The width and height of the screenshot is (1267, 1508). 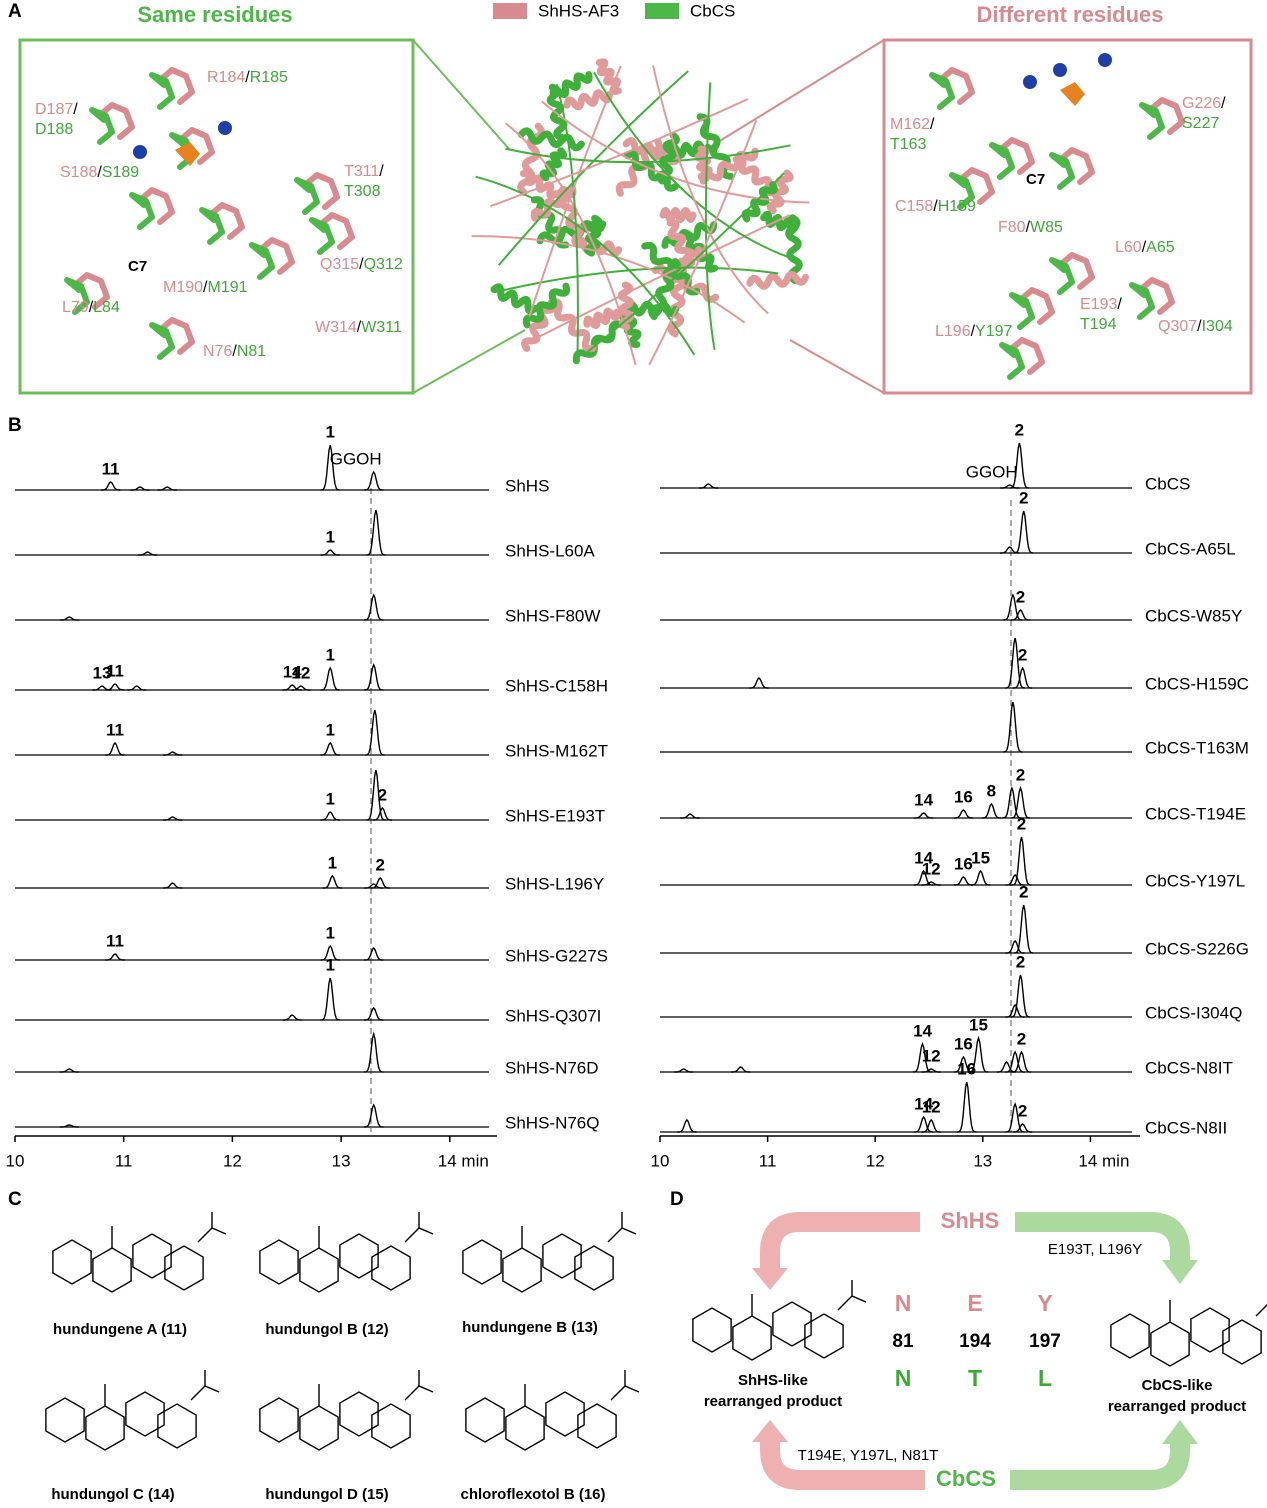 What do you see at coordinates (712, 10) in the screenshot?
I see `legend-label: CbCS` at bounding box center [712, 10].